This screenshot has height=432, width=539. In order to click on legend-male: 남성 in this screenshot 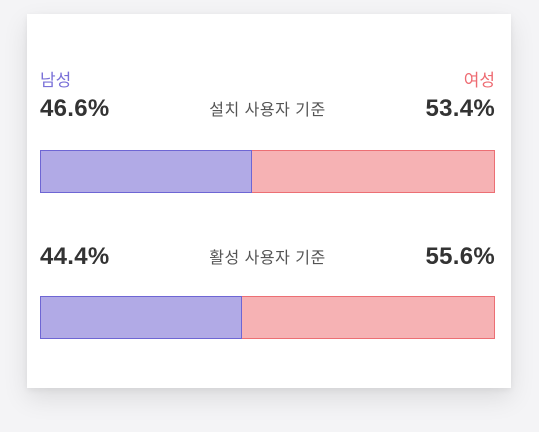, I will do `click(56, 80)`.